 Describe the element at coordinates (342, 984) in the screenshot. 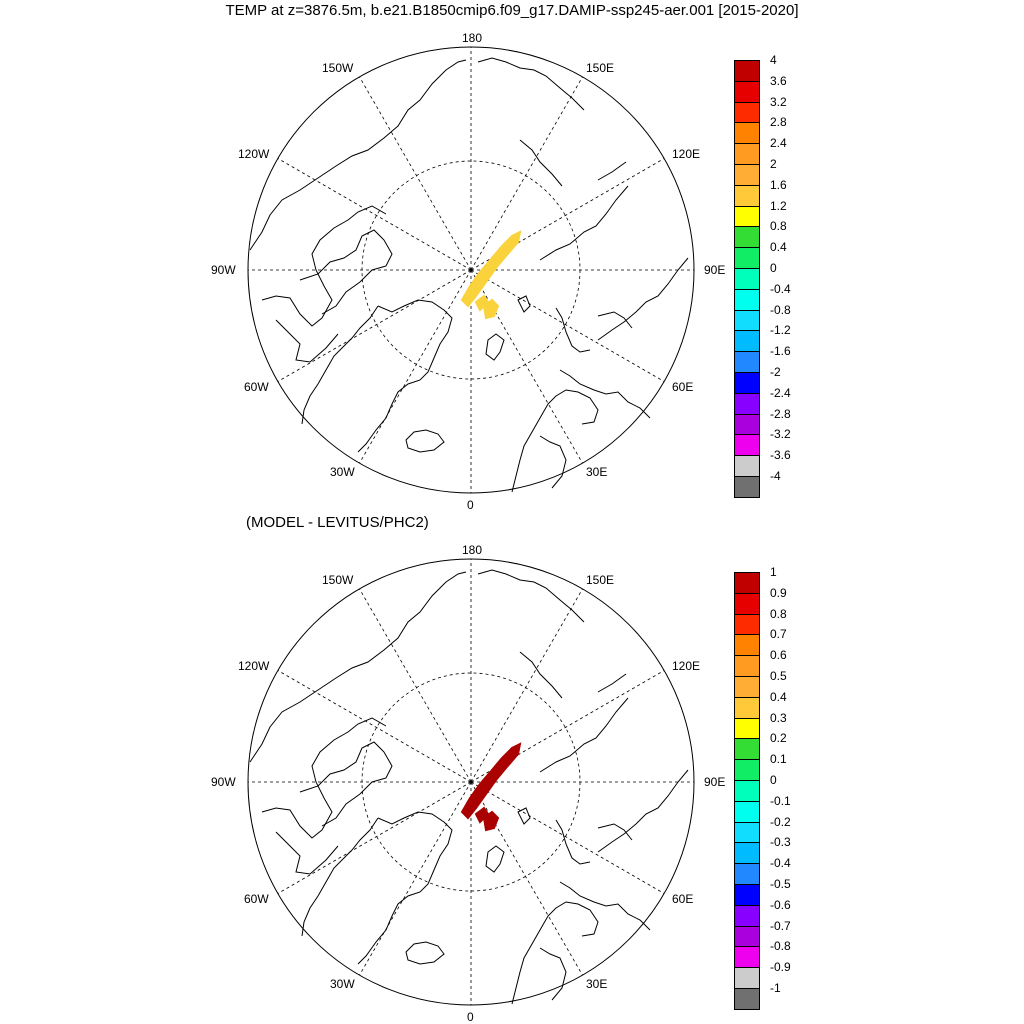

I see `lon-label-30w: 30W` at that location.